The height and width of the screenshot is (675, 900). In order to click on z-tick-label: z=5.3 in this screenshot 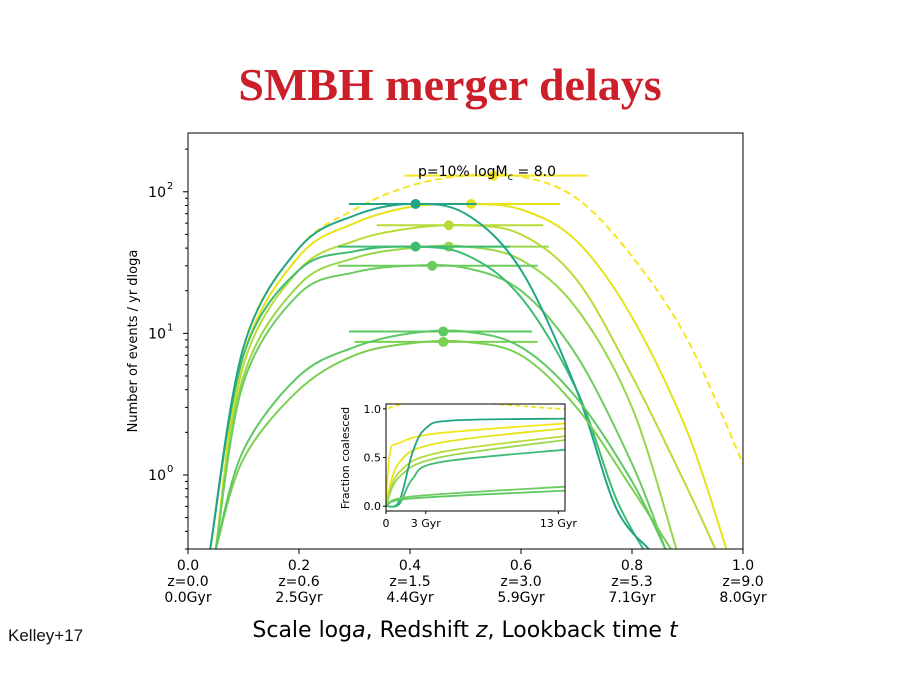, I will do `click(631, 582)`.